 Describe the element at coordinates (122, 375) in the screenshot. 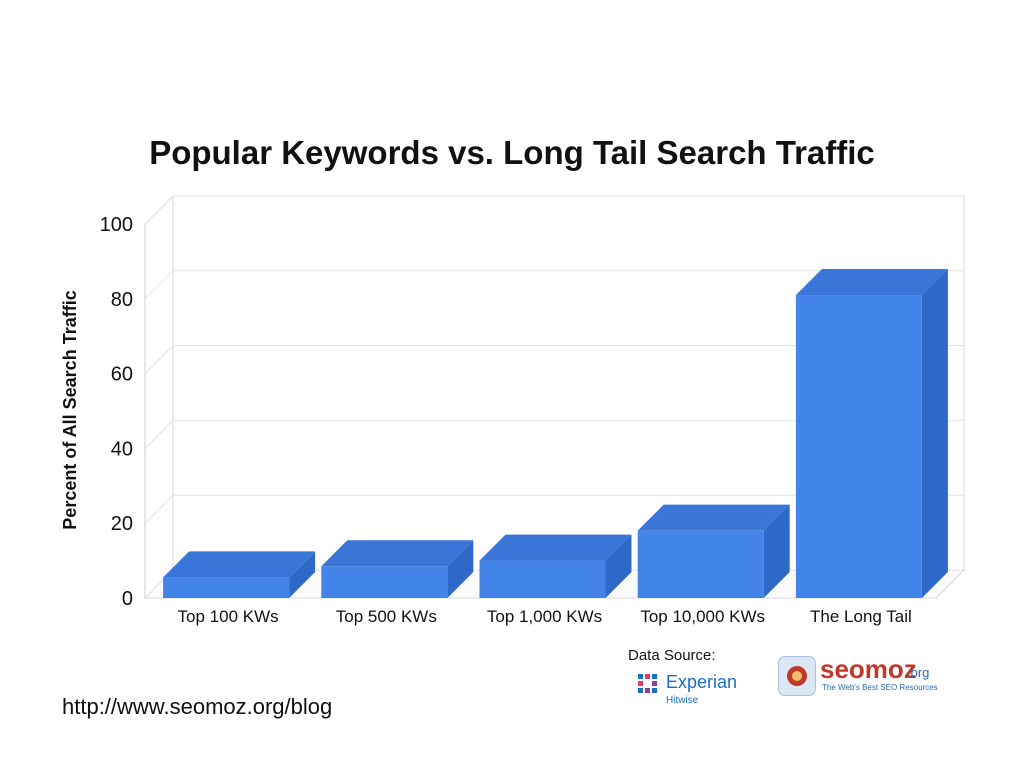

I see `y-tick-label: 60` at that location.